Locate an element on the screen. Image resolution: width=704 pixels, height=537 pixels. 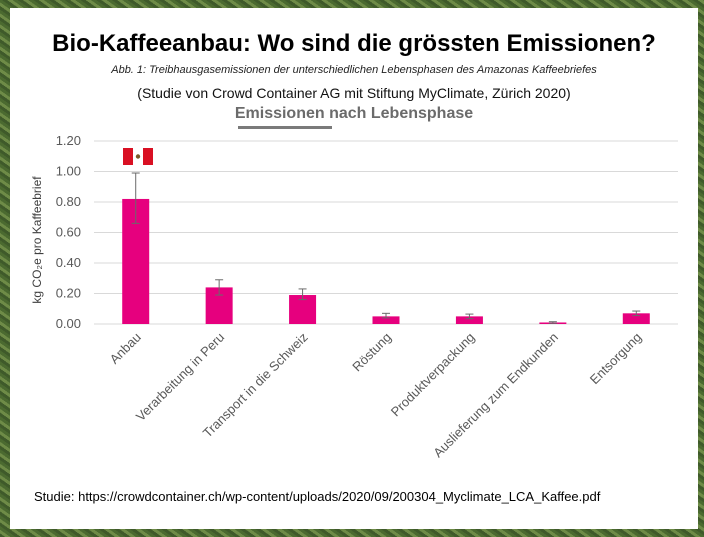
y-axis-label: kg CO₂e pro Kaffeebrief is located at coordinates (37, 240).